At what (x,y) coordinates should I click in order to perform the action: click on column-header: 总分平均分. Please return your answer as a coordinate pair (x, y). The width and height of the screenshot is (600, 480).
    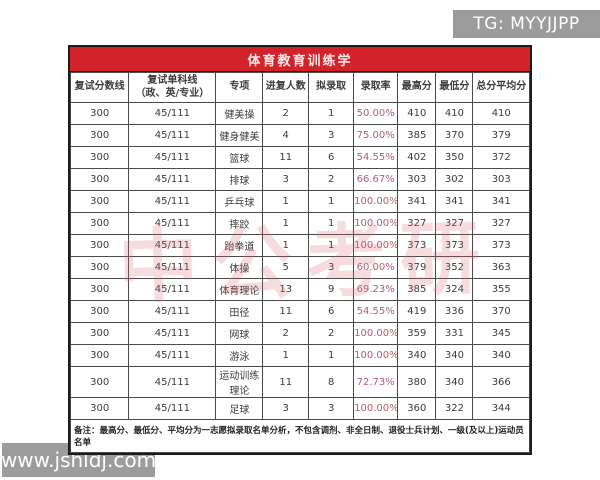
    Looking at the image, I should click on (501, 87).